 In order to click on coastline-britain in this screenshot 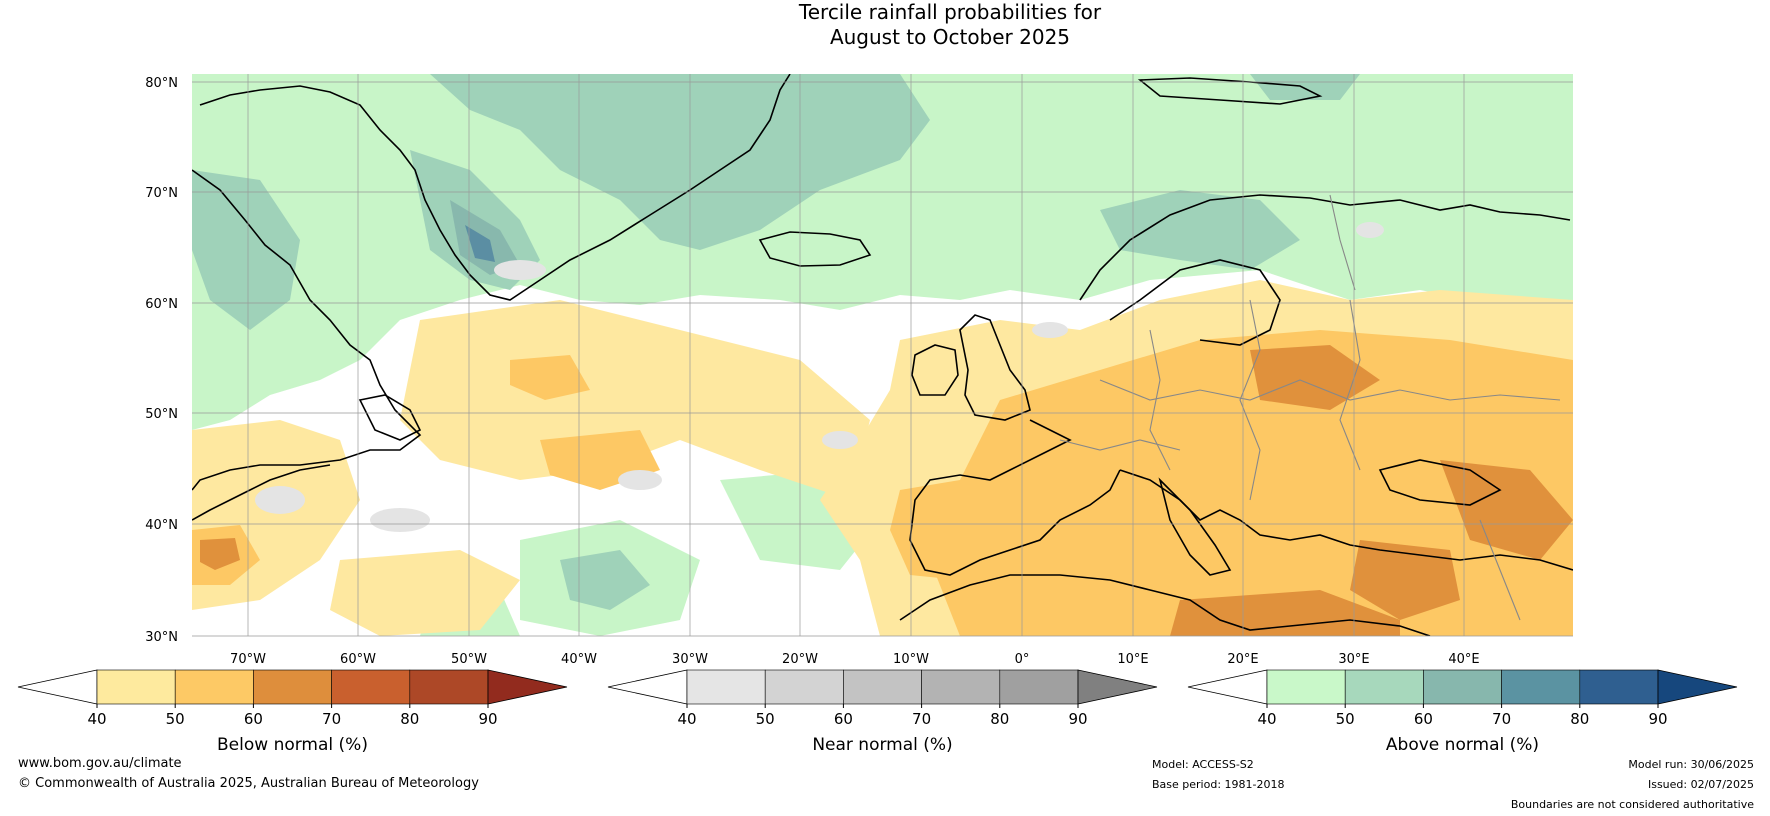, I will do `click(995, 367)`.